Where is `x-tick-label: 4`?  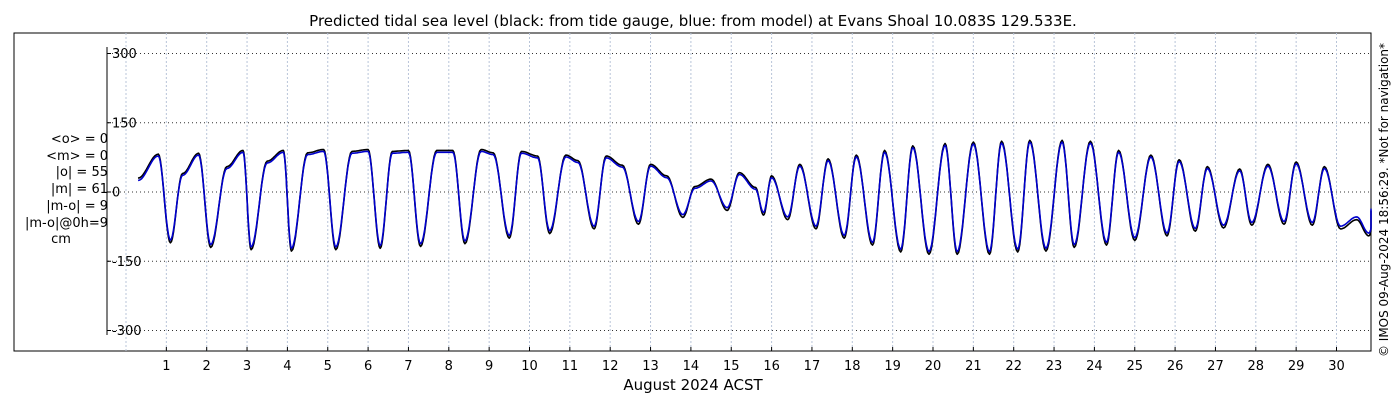
x-tick-label: 4 is located at coordinates (287, 366).